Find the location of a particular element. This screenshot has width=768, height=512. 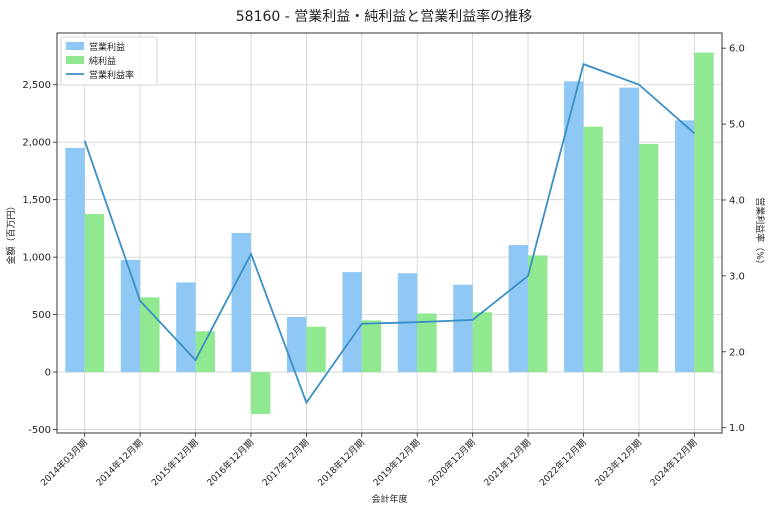

legend-label: 営業利益率 is located at coordinates (111, 75).